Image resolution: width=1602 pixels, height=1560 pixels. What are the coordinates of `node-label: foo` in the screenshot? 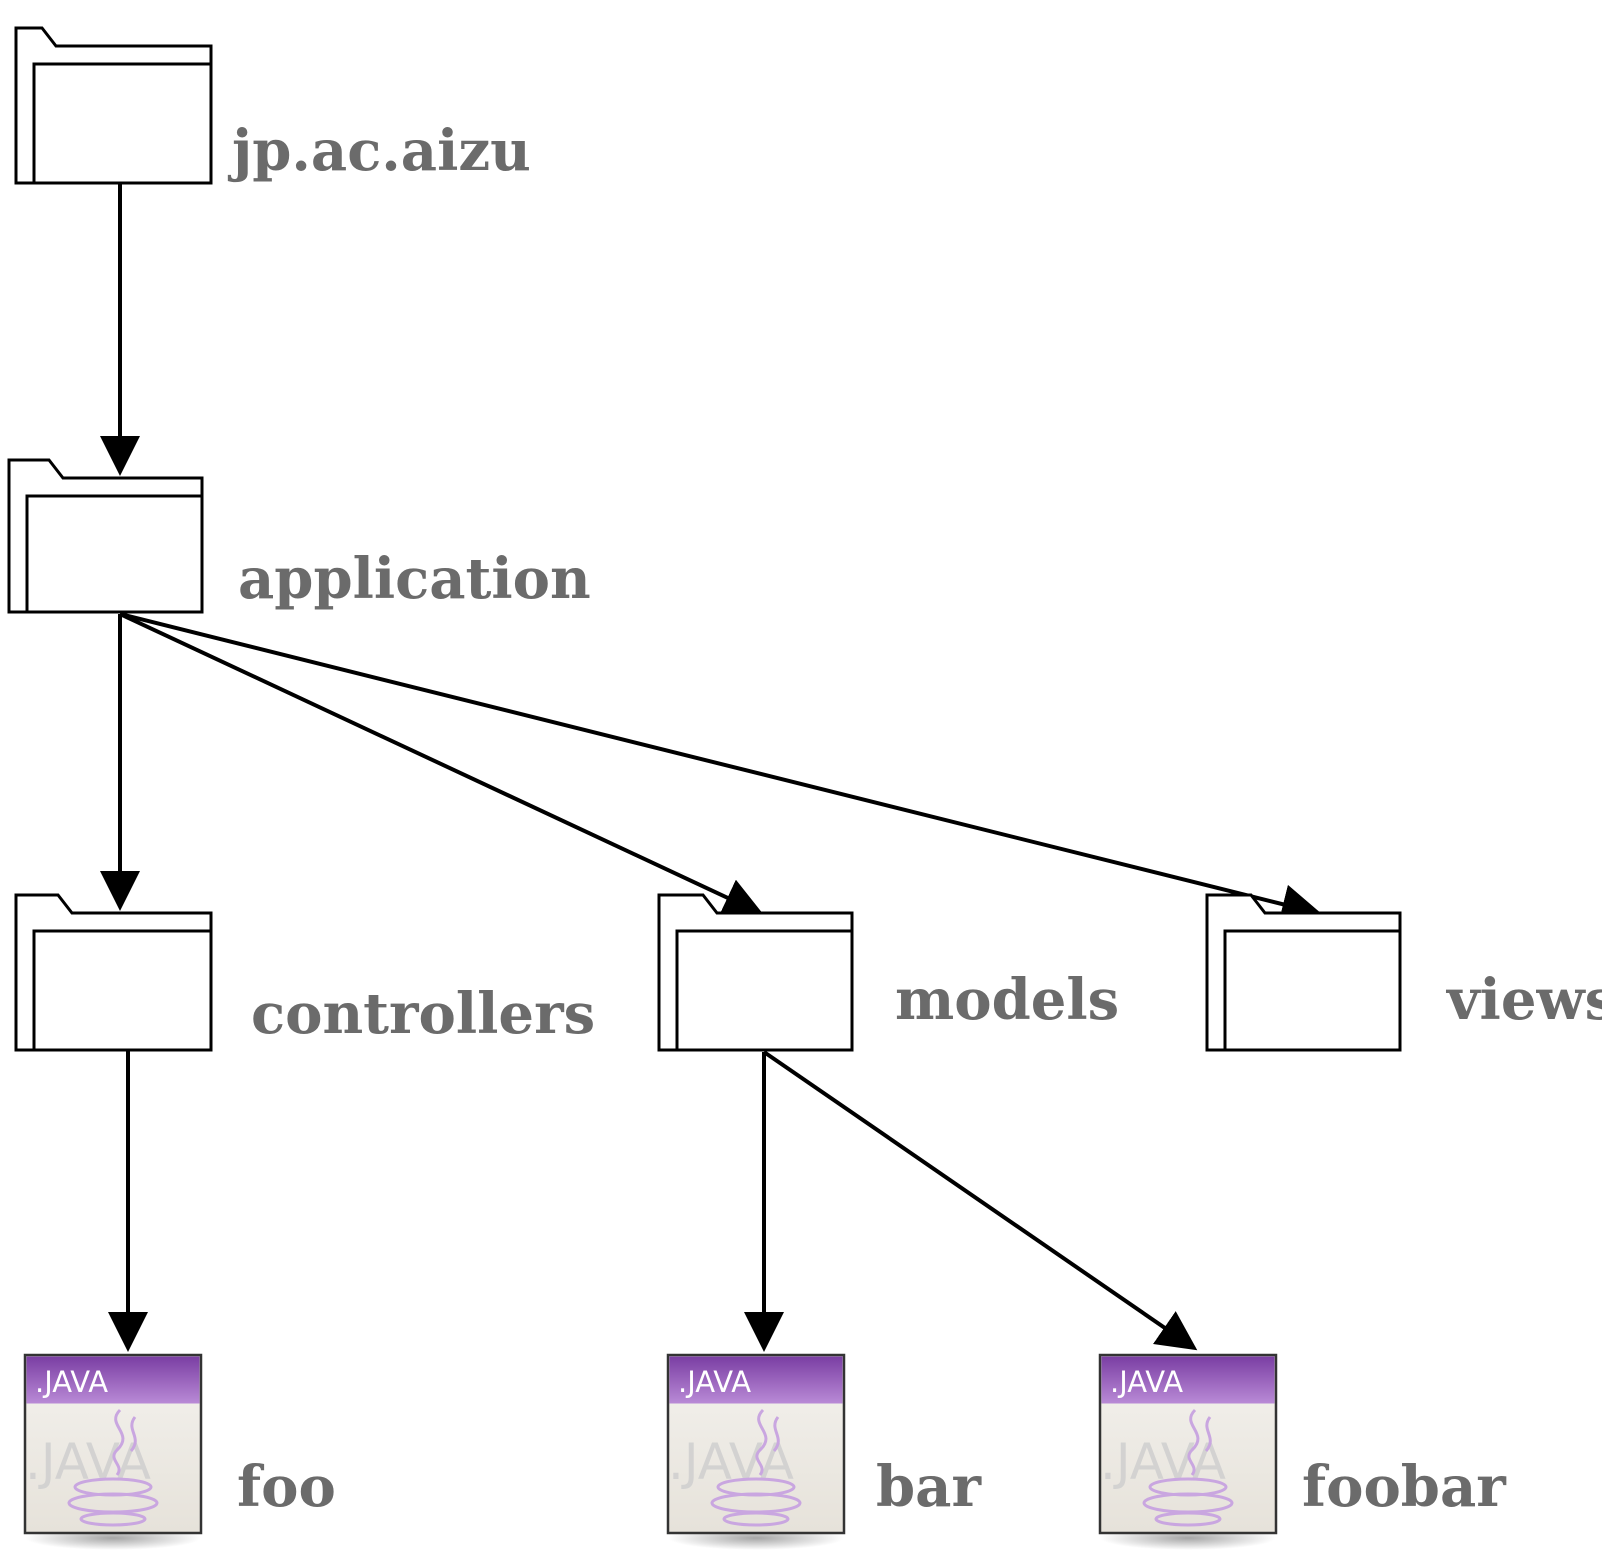 It's located at (286, 1487).